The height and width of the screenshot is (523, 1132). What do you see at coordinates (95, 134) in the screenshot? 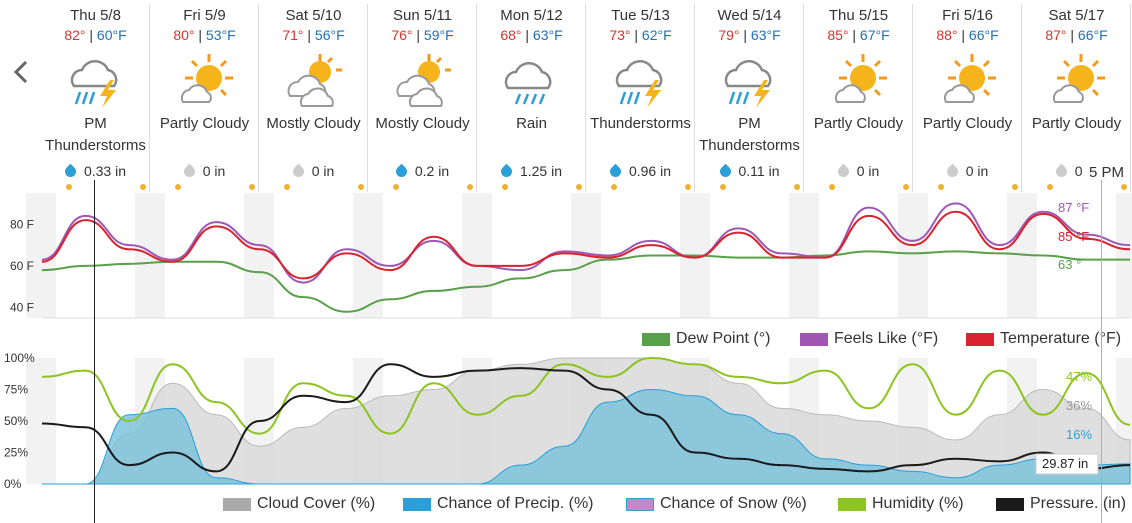
I see `condition-text: PM Thunderstorms` at bounding box center [95, 134].